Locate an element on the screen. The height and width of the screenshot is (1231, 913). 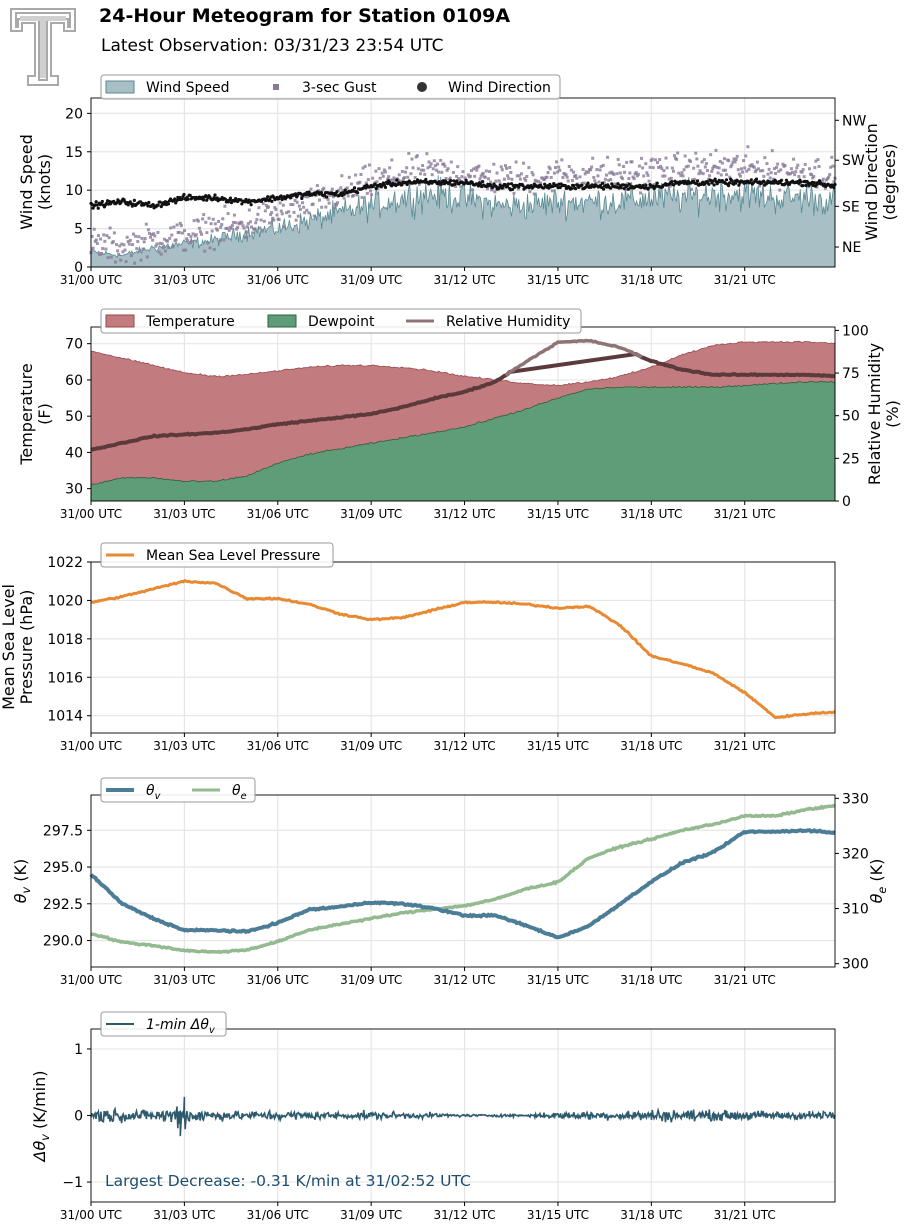
dewpoint-area is located at coordinates (463, 441).